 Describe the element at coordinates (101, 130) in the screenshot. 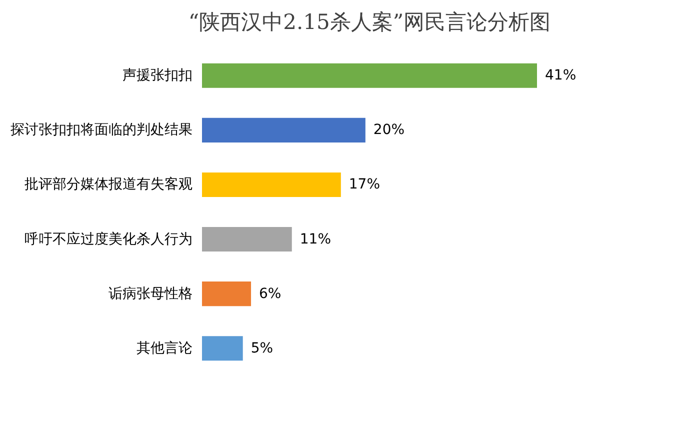

I see `y-tick-label: 探讨张扣扣将面临的判处结果` at that location.